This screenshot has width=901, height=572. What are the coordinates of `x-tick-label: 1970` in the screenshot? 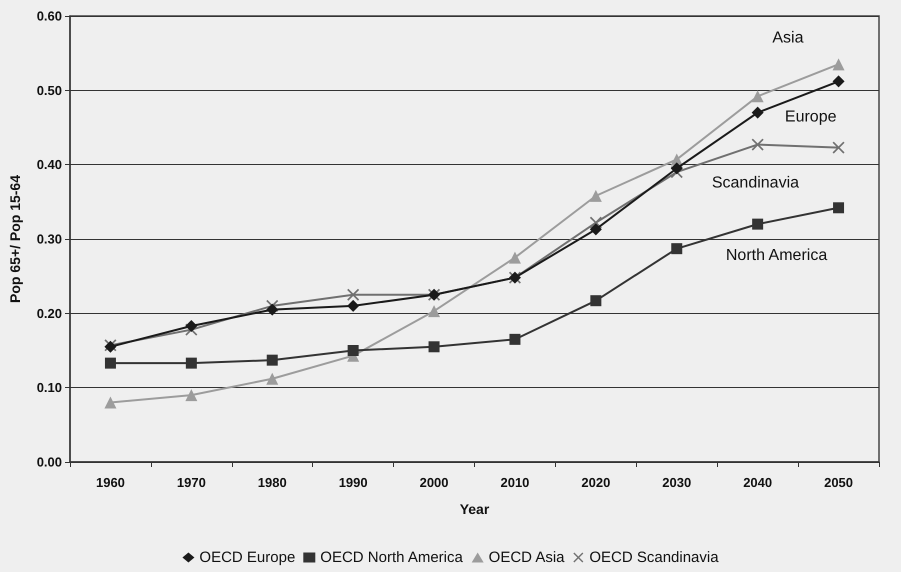 It's located at (191, 482).